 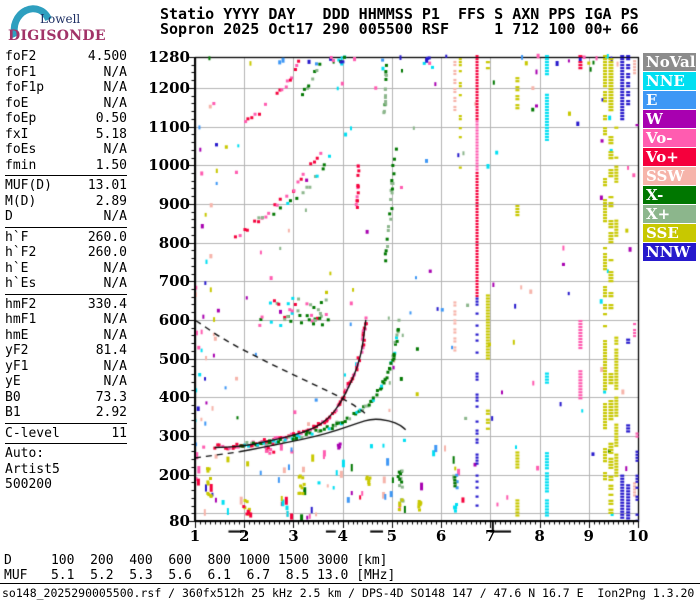 I want to click on param-row-fof2: foF2 4.500, so click(x=66, y=57).